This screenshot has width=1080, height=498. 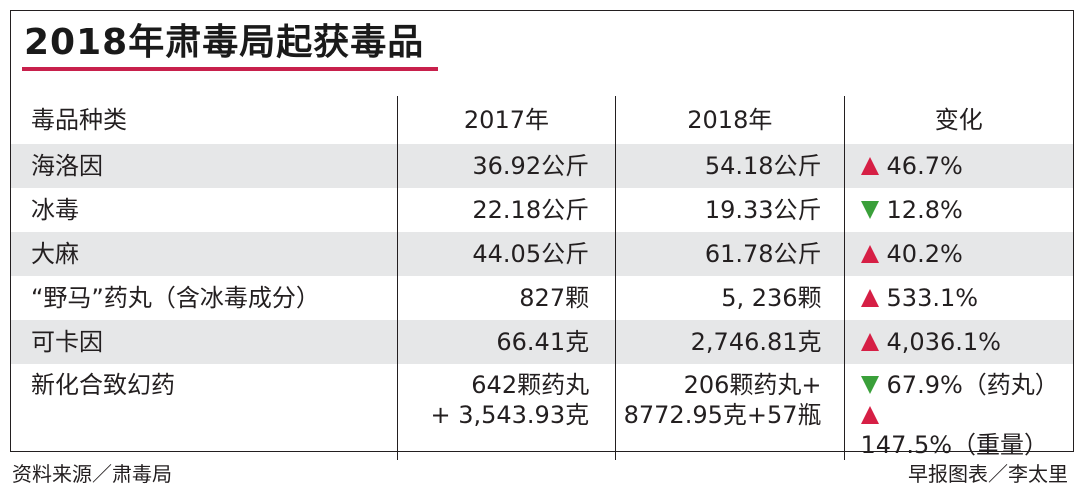 I want to click on table-header-row: 毒品种类 2017年 2018年 变化, so click(x=542, y=120).